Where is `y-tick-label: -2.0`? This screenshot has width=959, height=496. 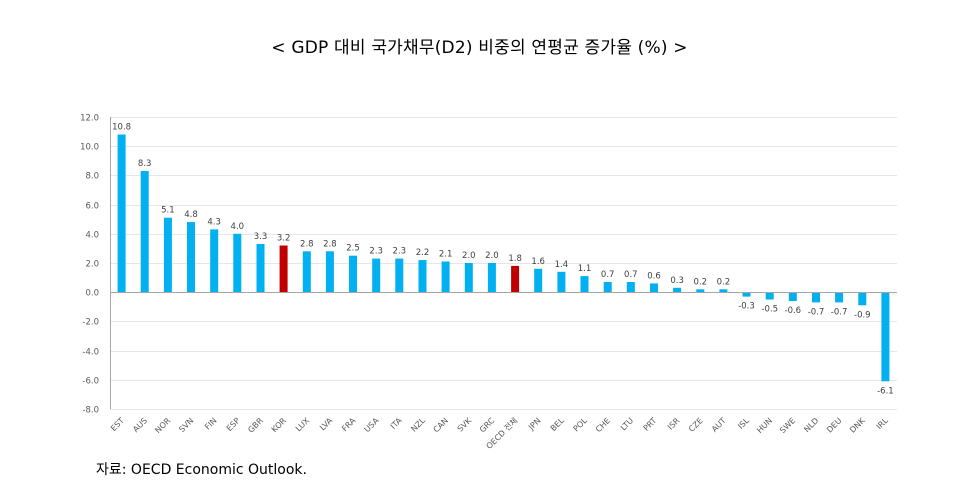
y-tick-label: -2.0 is located at coordinates (90, 323).